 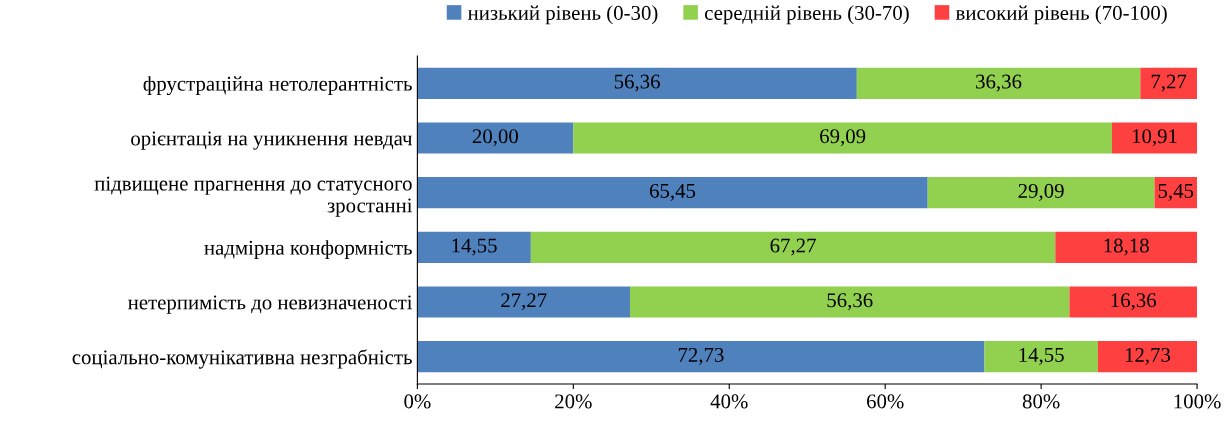 I want to click on x-tick-label: 60%, so click(x=885, y=401).